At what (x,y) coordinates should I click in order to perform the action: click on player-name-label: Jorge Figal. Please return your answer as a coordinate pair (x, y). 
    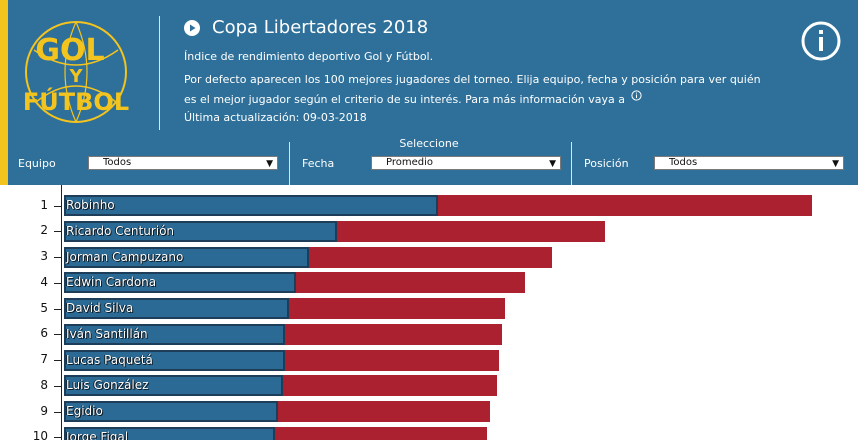
    Looking at the image, I should click on (97, 434).